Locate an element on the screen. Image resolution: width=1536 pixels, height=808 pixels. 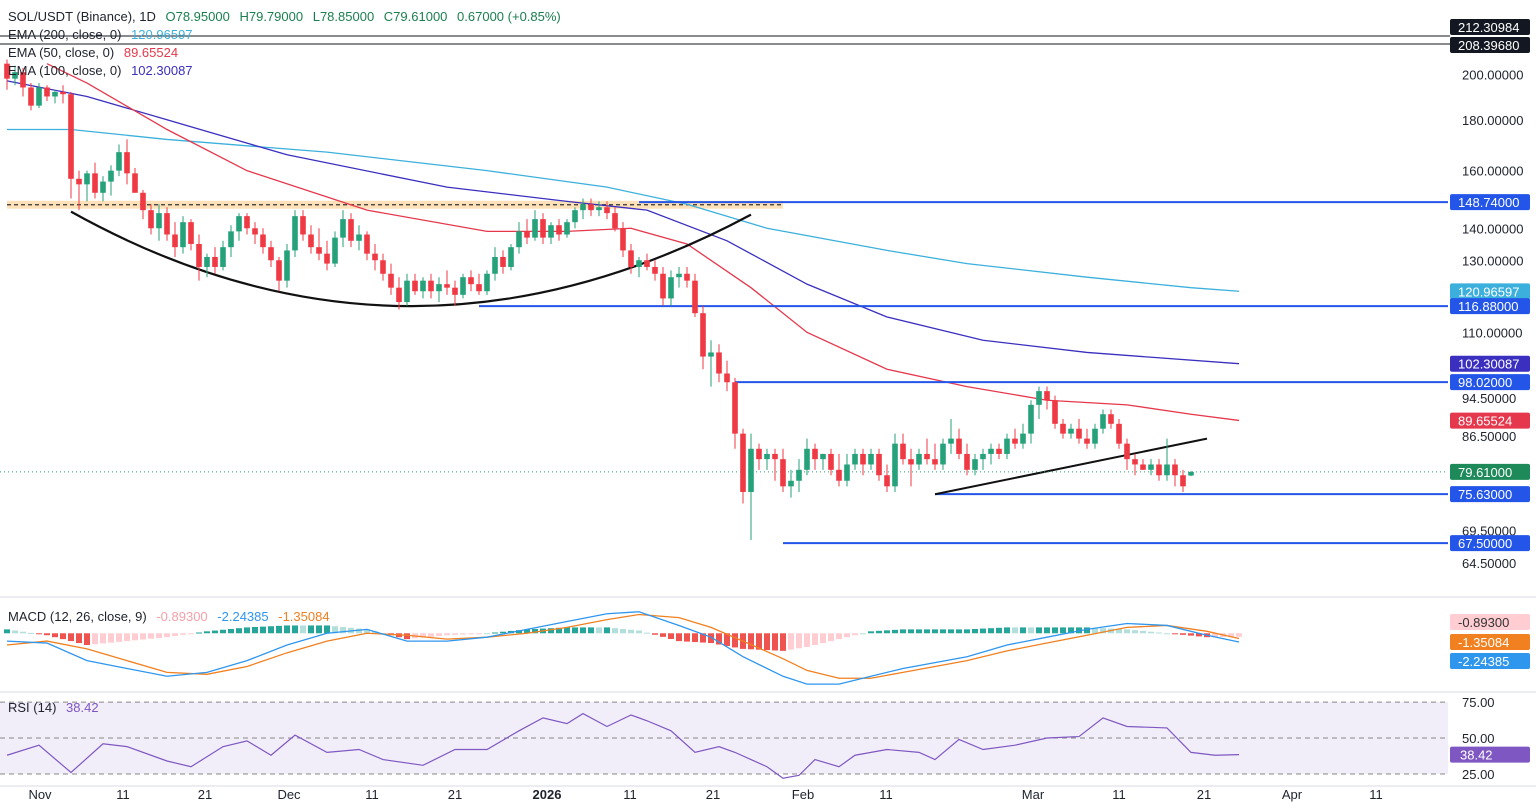
macd-pane is located at coordinates (768, 652).